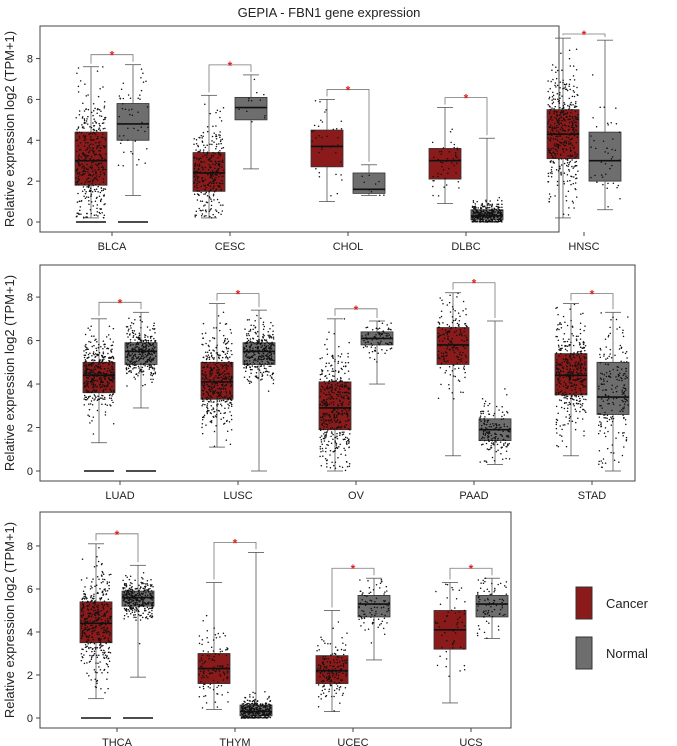 This screenshot has width=677, height=746. Describe the element at coordinates (377, 341) in the screenshot. I see `normal-points` at that location.